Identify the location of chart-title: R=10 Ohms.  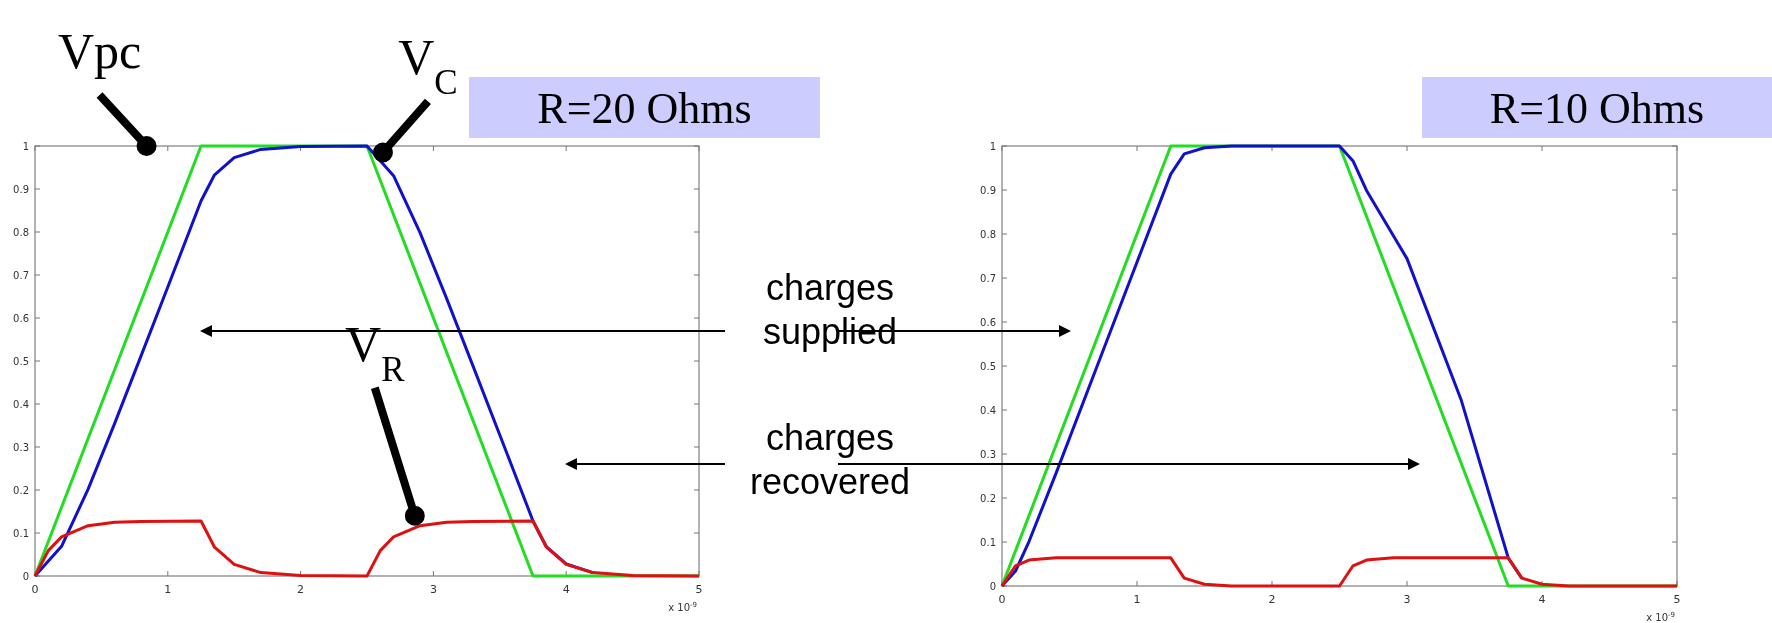
(1597, 108).